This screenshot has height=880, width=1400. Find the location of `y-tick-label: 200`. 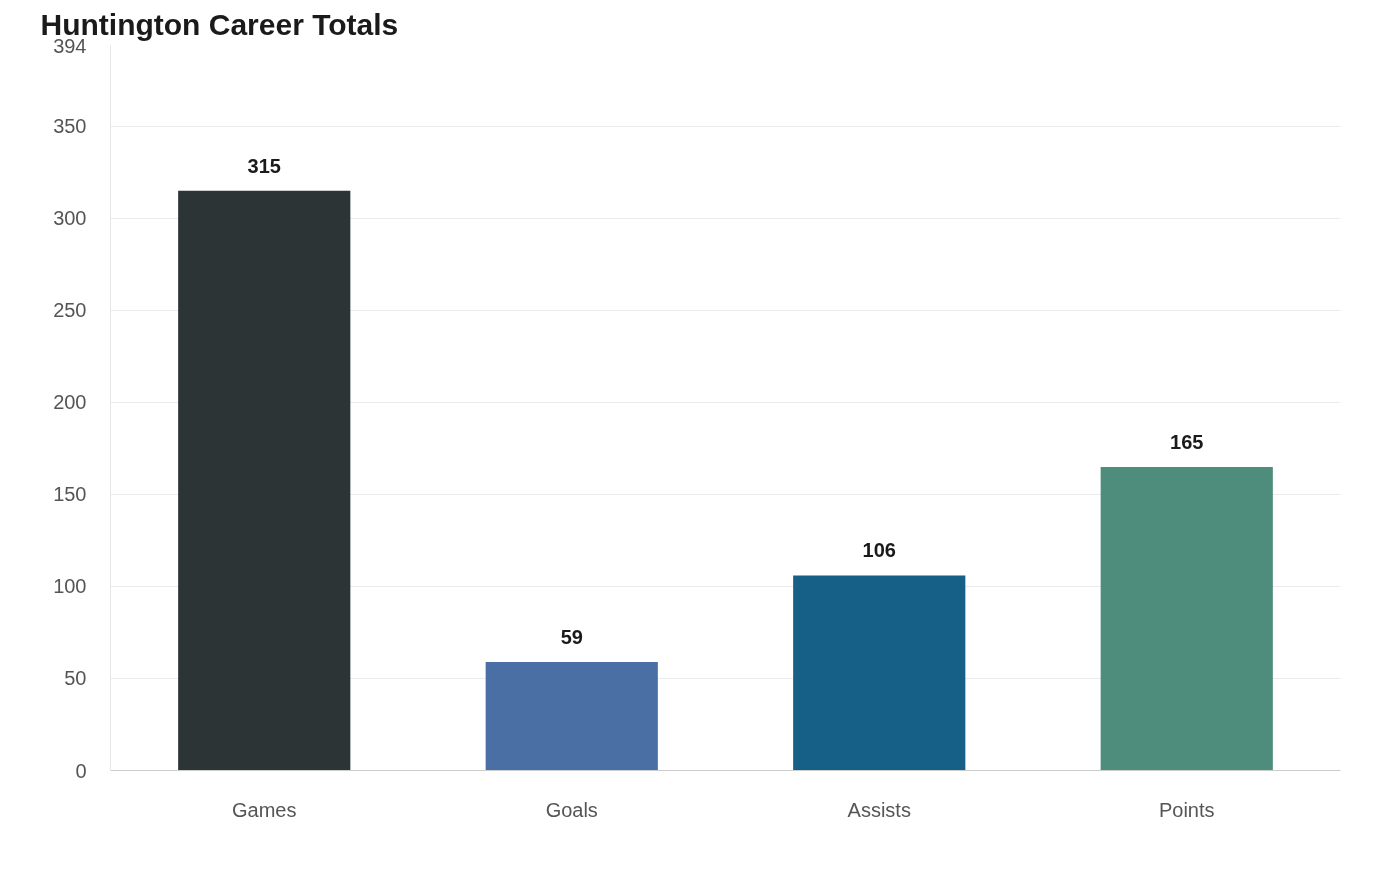

y-tick-label: 200 is located at coordinates (70, 402).